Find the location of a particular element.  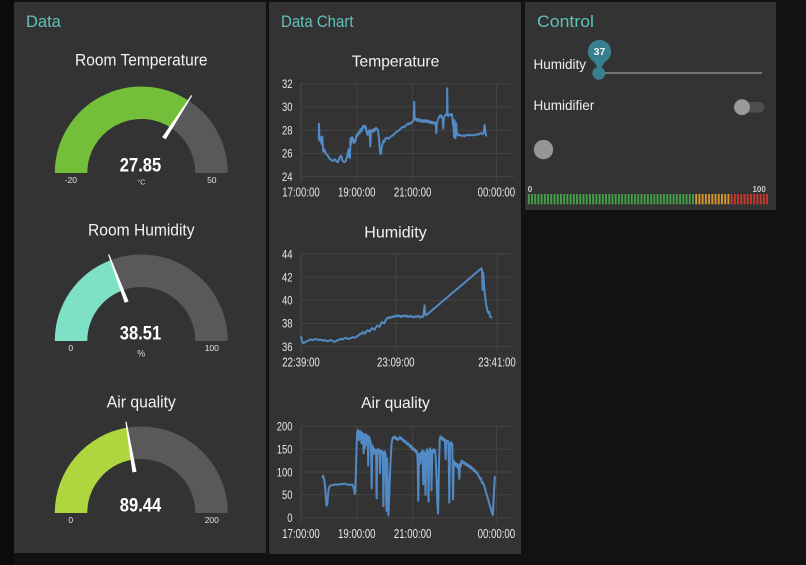

svg-text: Data is located at coordinates (44, 22).